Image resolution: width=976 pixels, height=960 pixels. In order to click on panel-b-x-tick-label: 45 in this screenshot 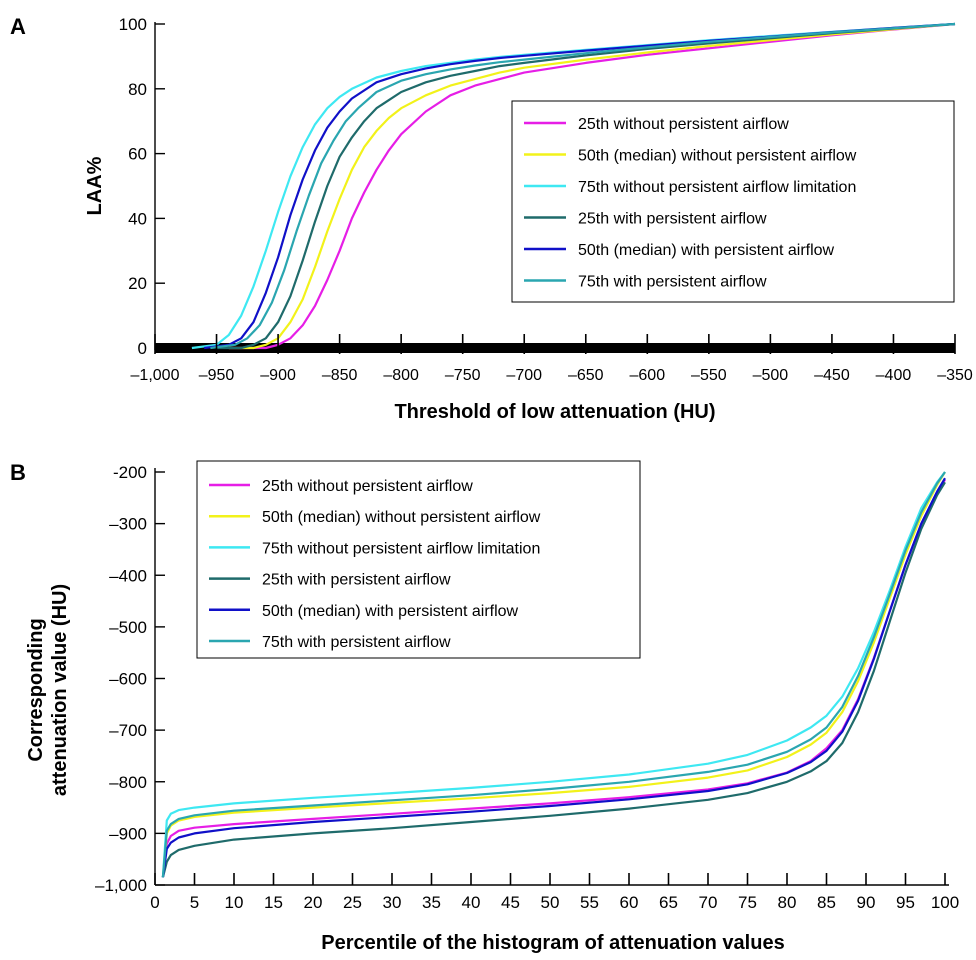, I will do `click(510, 902)`.